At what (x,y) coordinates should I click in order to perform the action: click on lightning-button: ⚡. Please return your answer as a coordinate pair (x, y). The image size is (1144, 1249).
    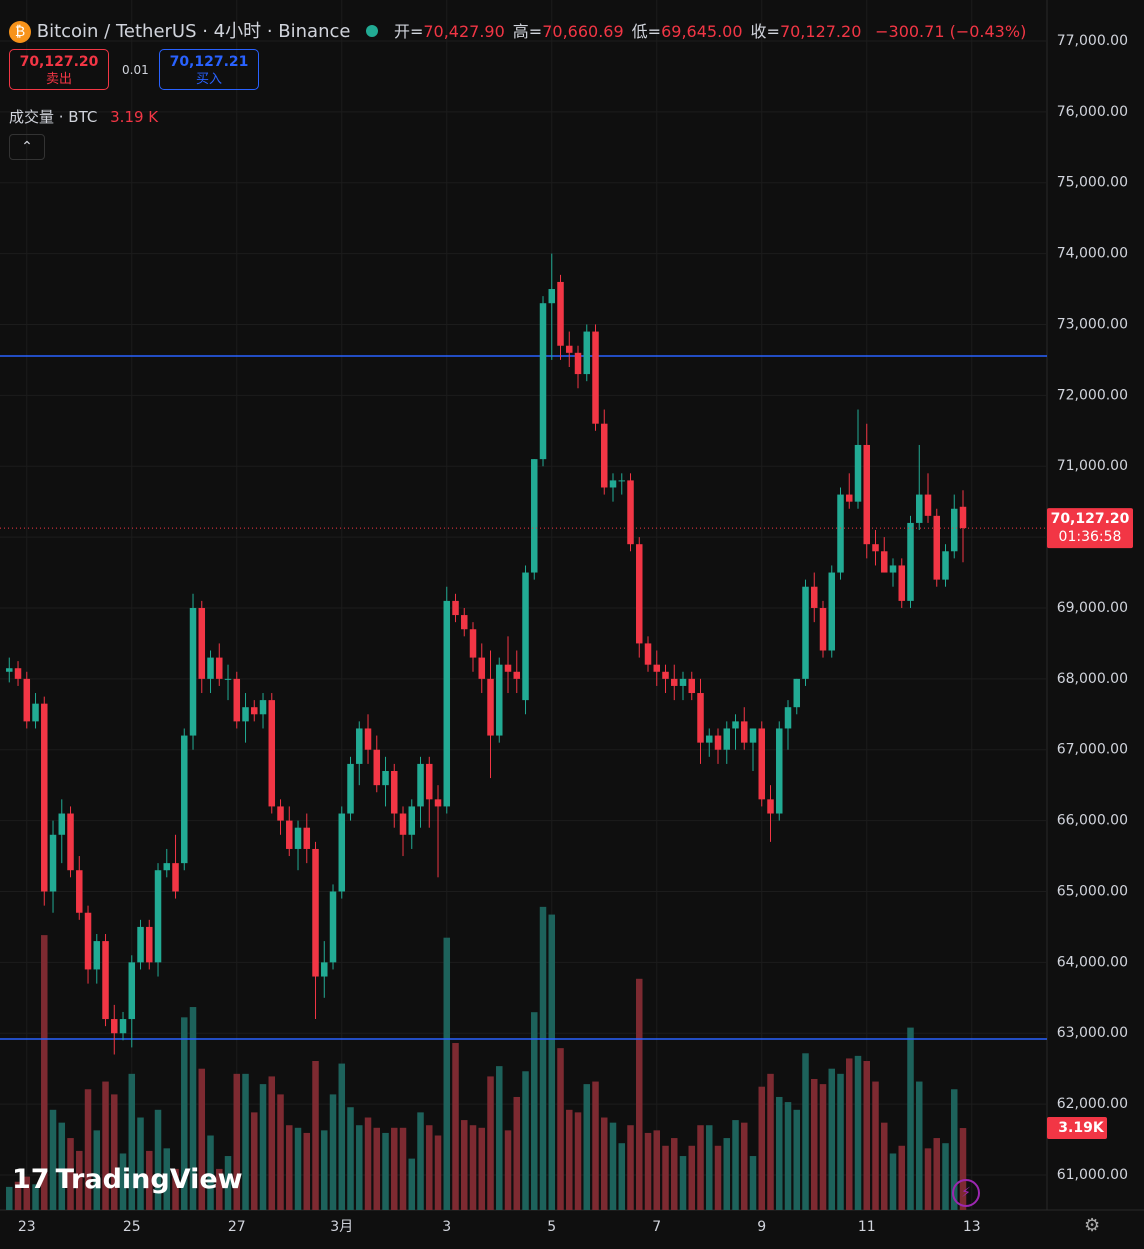
    Looking at the image, I should click on (966, 1193).